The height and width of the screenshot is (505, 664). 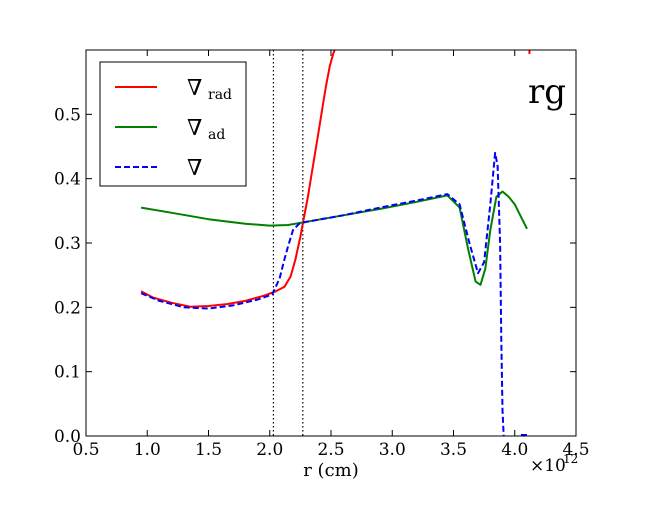 What do you see at coordinates (548, 466) in the screenshot?
I see `x-scale-multiplier: ×10` at bounding box center [548, 466].